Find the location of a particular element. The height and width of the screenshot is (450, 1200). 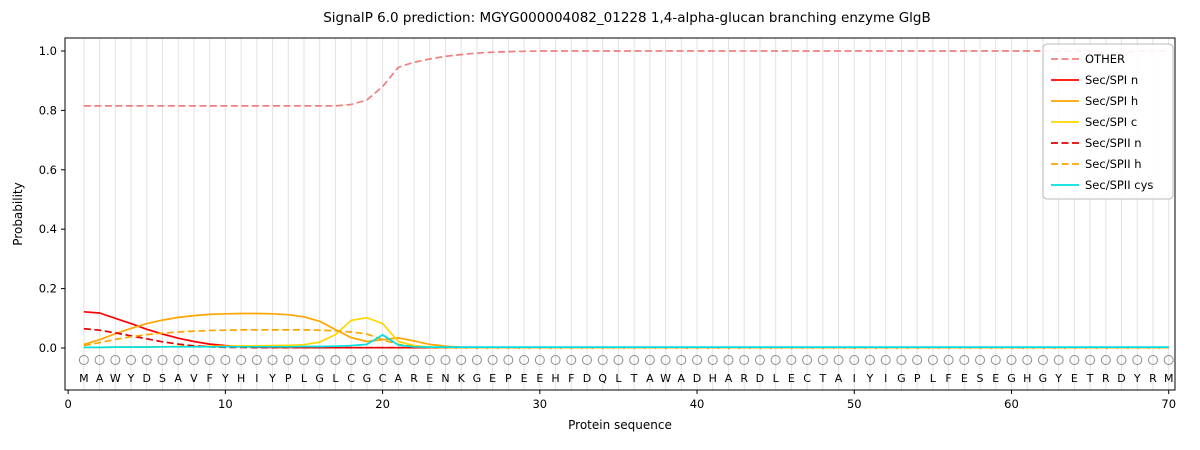

residue-letter: D is located at coordinates (147, 378).